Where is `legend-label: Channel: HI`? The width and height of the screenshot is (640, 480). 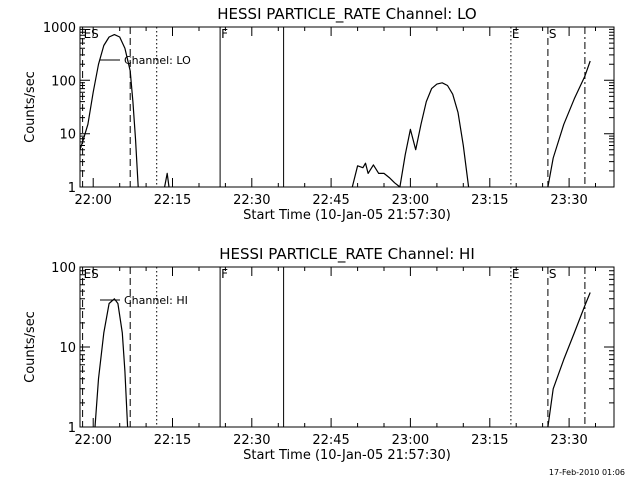 legend-label: Channel: HI is located at coordinates (156, 300).